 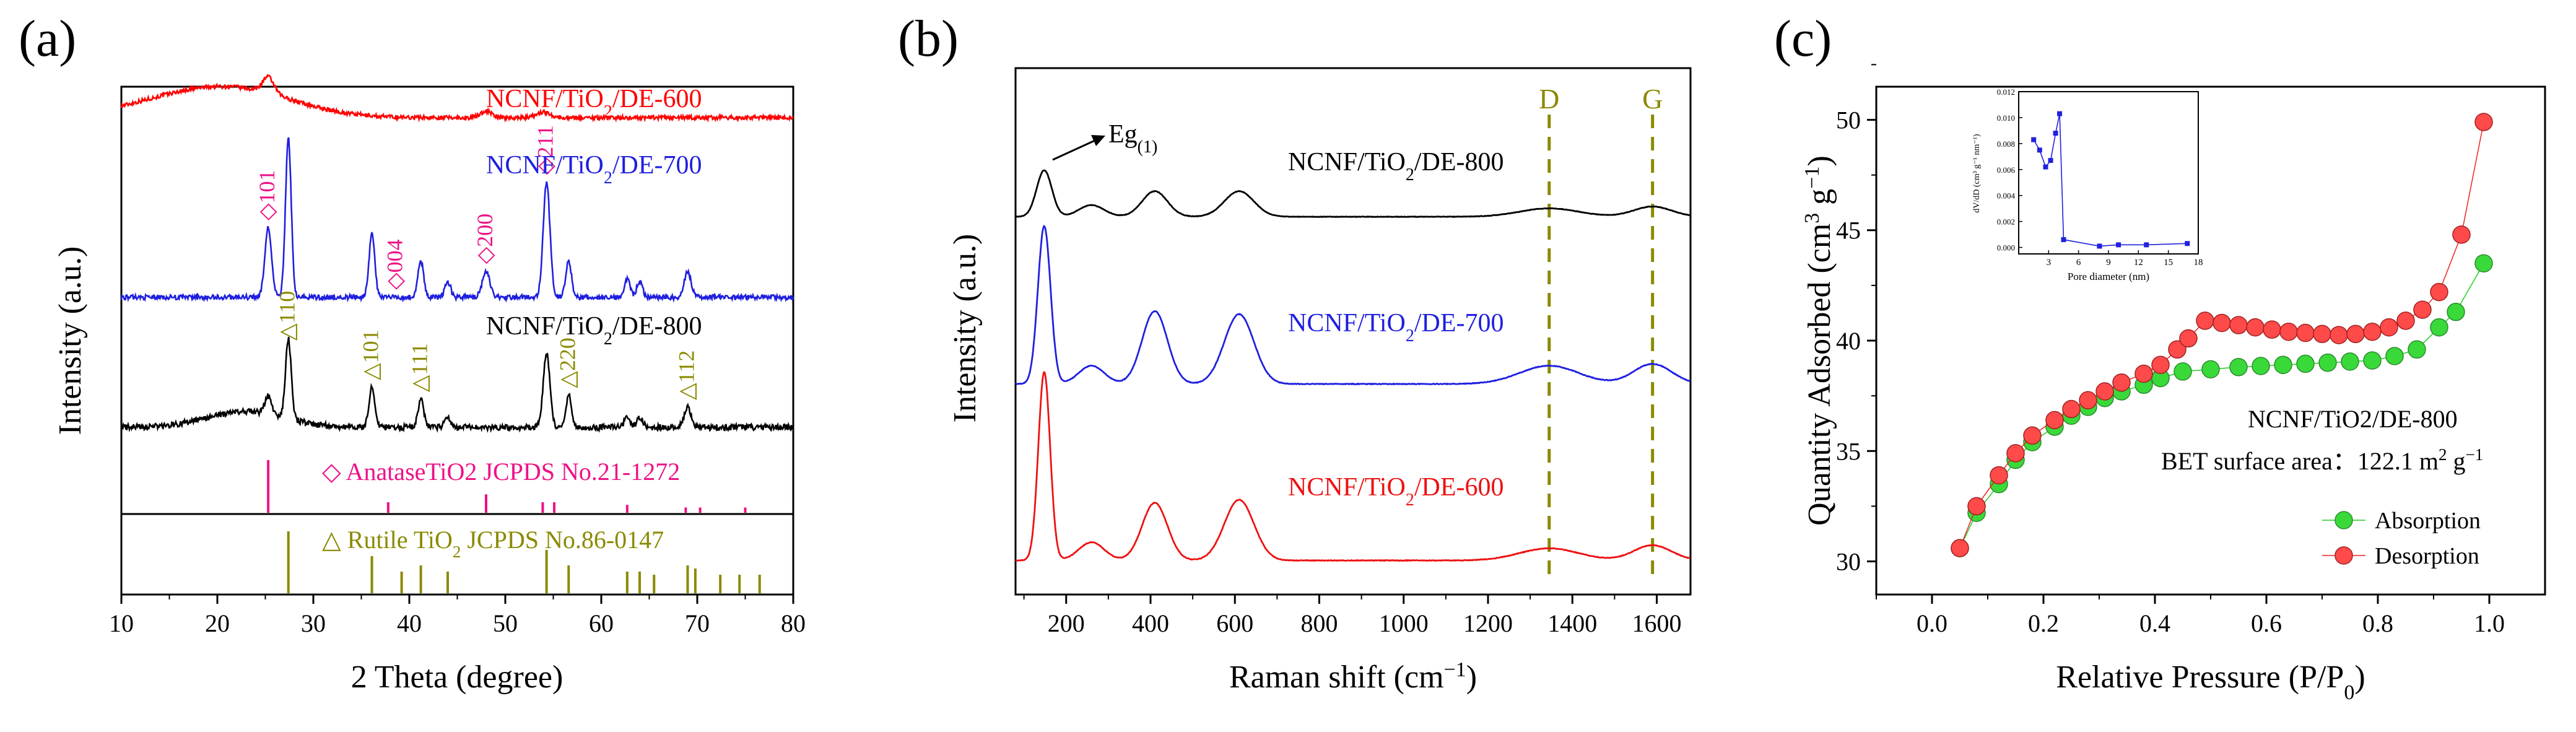 What do you see at coordinates (2210, 682) in the screenshot?
I see `panel-c-xlabel: Relative Pressure (P/P0)` at bounding box center [2210, 682].